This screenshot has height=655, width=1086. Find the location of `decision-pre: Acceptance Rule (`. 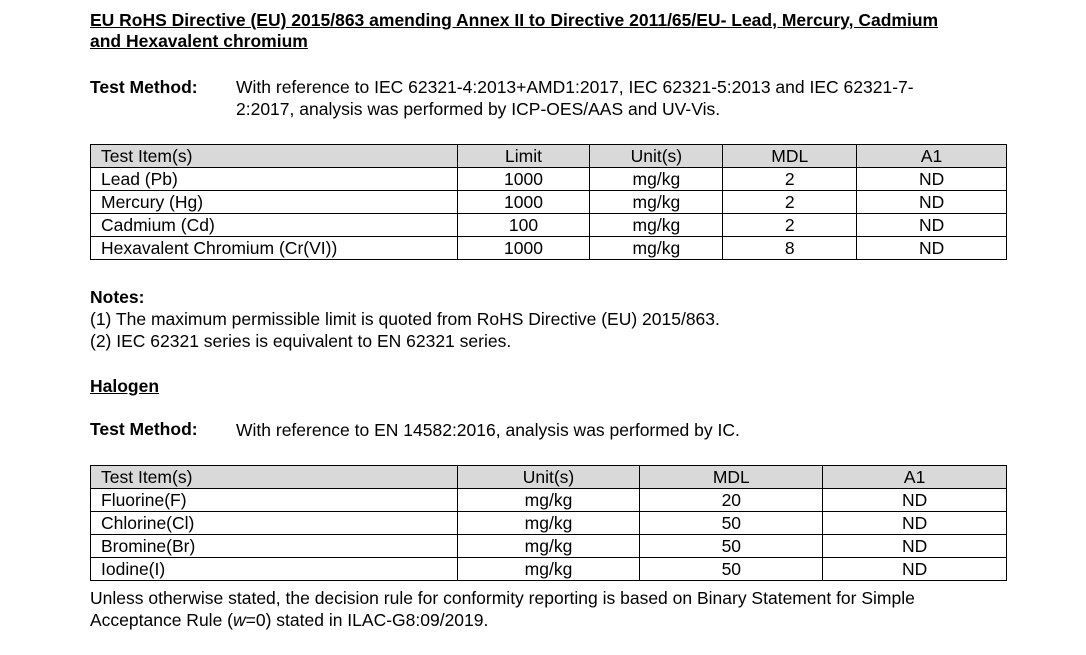

decision-pre: Acceptance Rule ( is located at coordinates (161, 620).